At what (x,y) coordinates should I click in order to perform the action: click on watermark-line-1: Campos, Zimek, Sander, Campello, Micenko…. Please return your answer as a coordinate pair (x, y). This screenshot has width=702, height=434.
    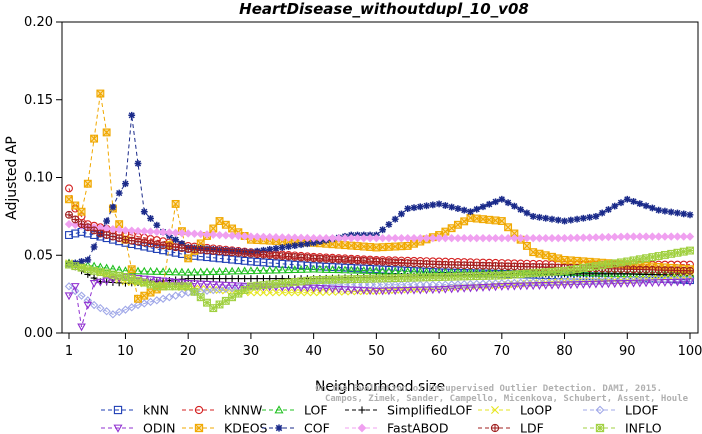
    Looking at the image, I should click on (507, 398).